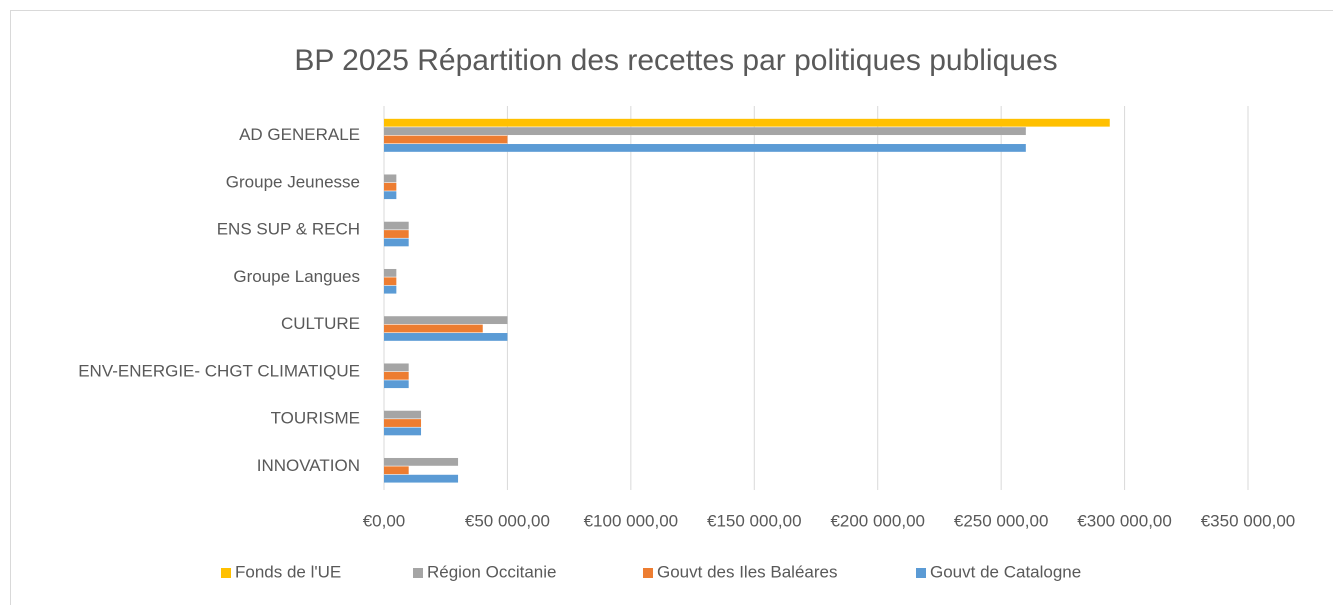 The image size is (1333, 605). Describe the element at coordinates (1005, 571) in the screenshot. I see `legend-label: Gouvt de Catalogne` at that location.